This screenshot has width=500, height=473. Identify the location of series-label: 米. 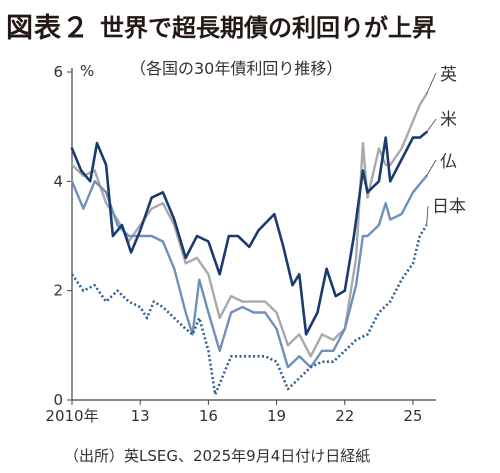
(448, 120).